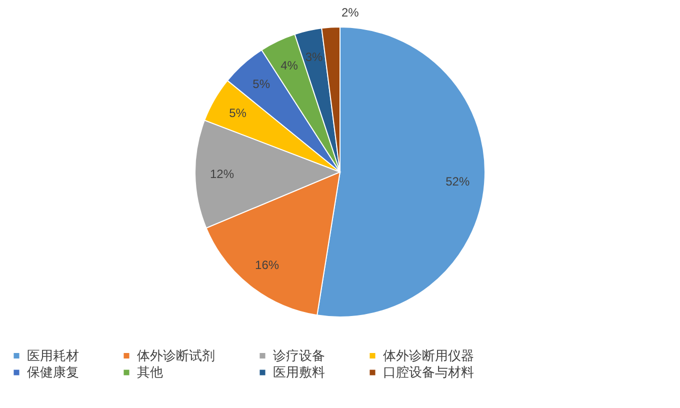  What do you see at coordinates (458, 181) in the screenshot?
I see `data-label: 52%` at bounding box center [458, 181].